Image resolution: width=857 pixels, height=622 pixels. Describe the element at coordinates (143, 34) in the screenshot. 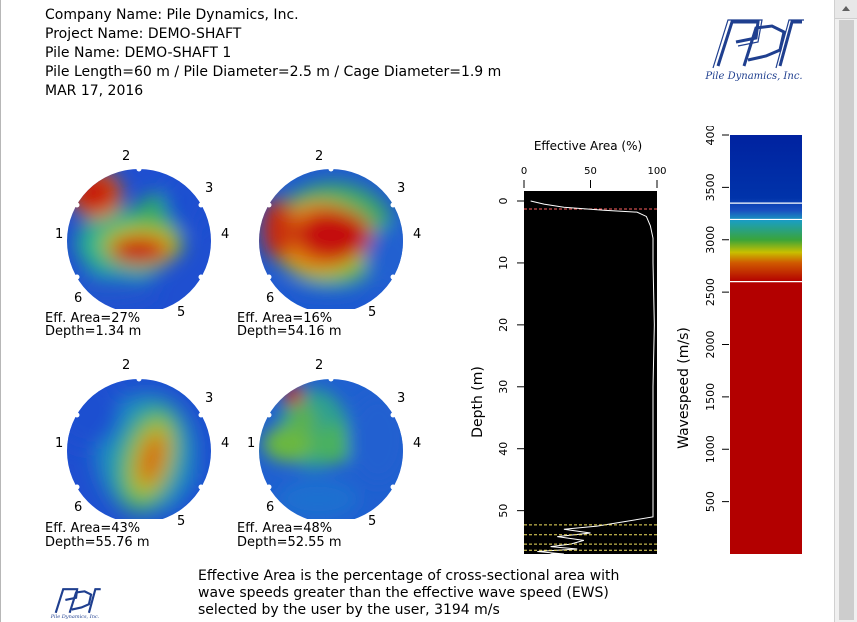

I see `project-name: Project Name: DEMO-SHAFT` at that location.